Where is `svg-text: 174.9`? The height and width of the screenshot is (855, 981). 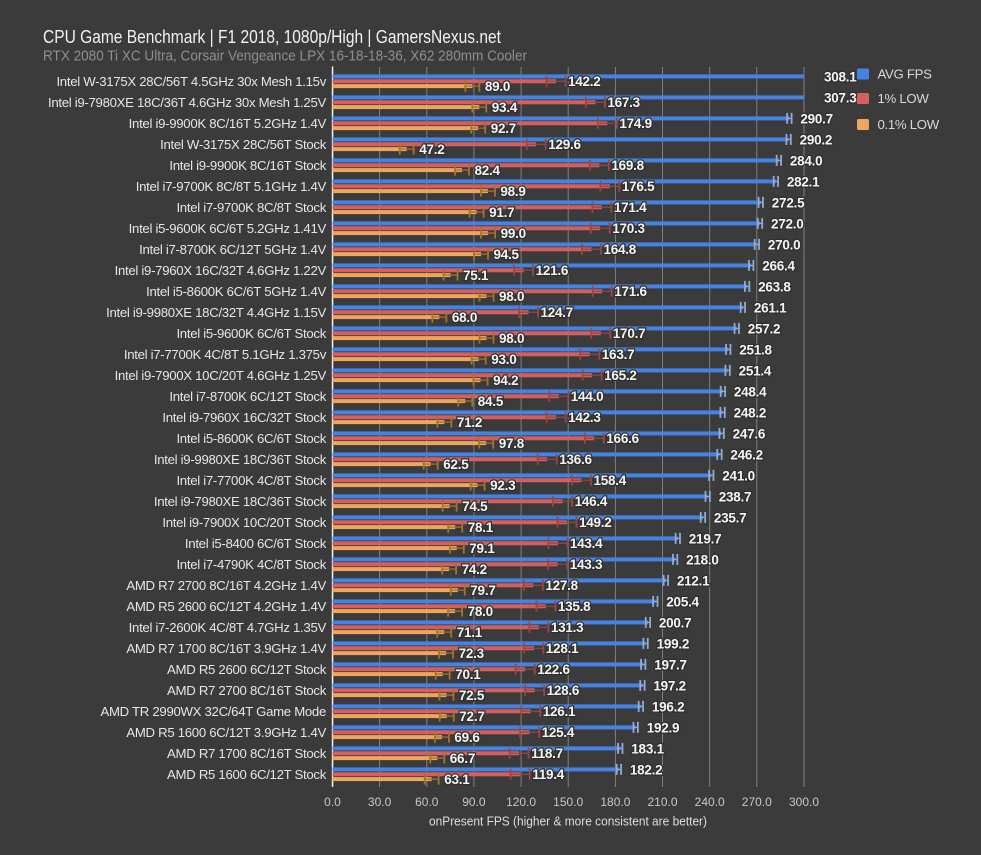
svg-text: 174.9 is located at coordinates (635, 123).